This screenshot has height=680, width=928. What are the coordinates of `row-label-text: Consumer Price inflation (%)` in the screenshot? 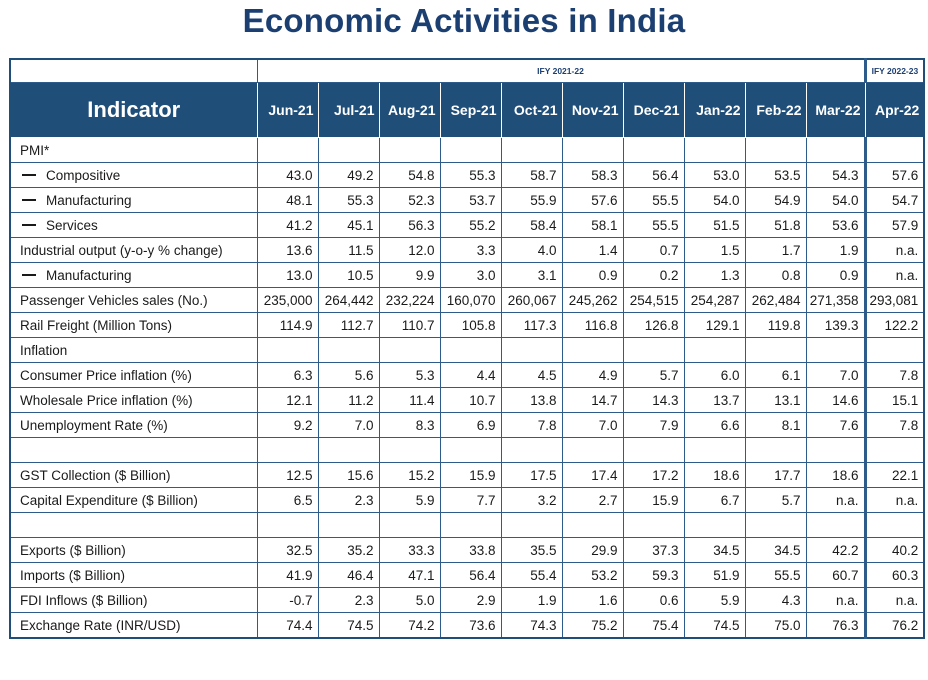 It's located at (106, 375).